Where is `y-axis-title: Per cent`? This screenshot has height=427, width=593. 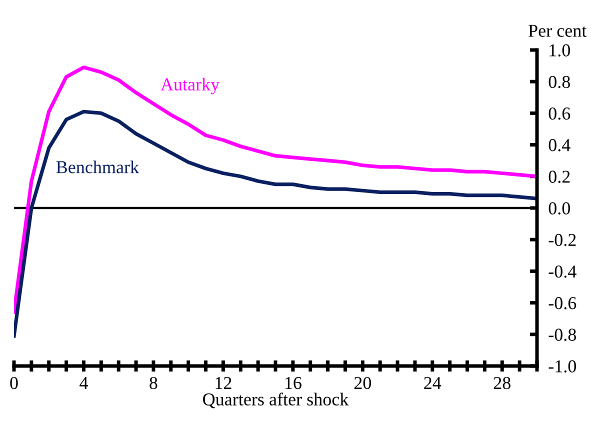 y-axis-title: Per cent is located at coordinates (557, 30).